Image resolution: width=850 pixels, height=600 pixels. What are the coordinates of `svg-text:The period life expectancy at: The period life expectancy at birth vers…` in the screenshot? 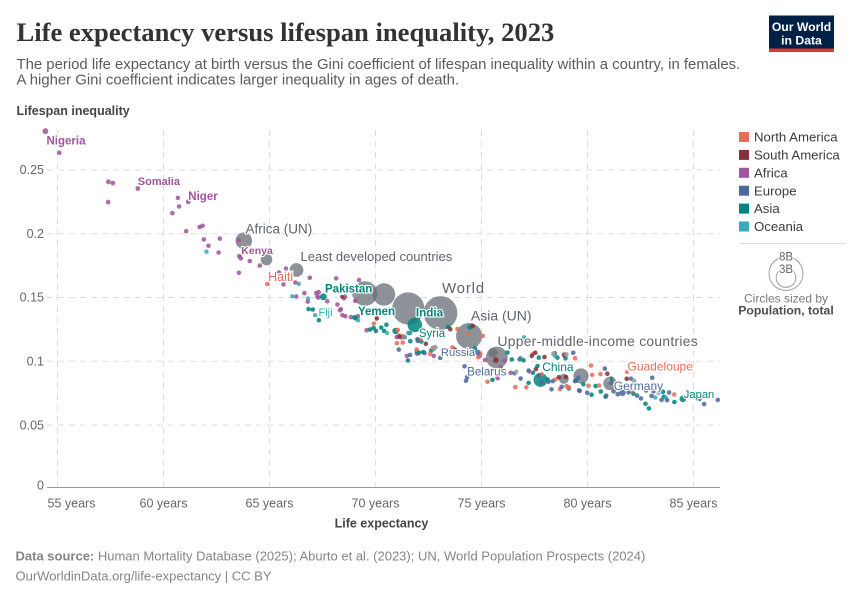 It's located at (379, 65).